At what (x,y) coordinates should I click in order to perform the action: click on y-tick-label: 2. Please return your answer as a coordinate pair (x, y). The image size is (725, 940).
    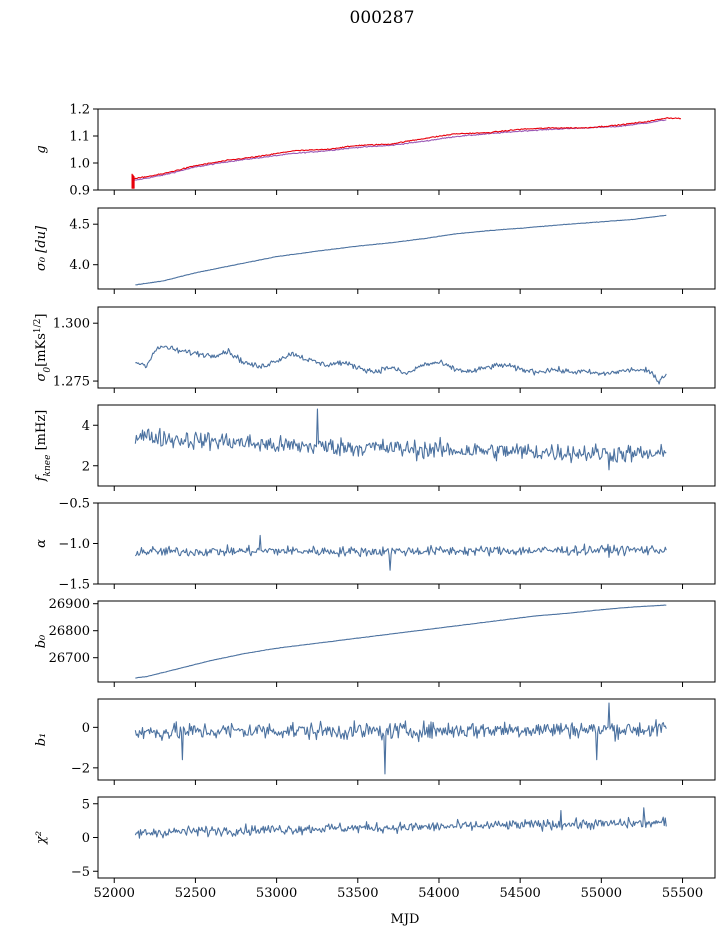
    Looking at the image, I should click on (86, 466).